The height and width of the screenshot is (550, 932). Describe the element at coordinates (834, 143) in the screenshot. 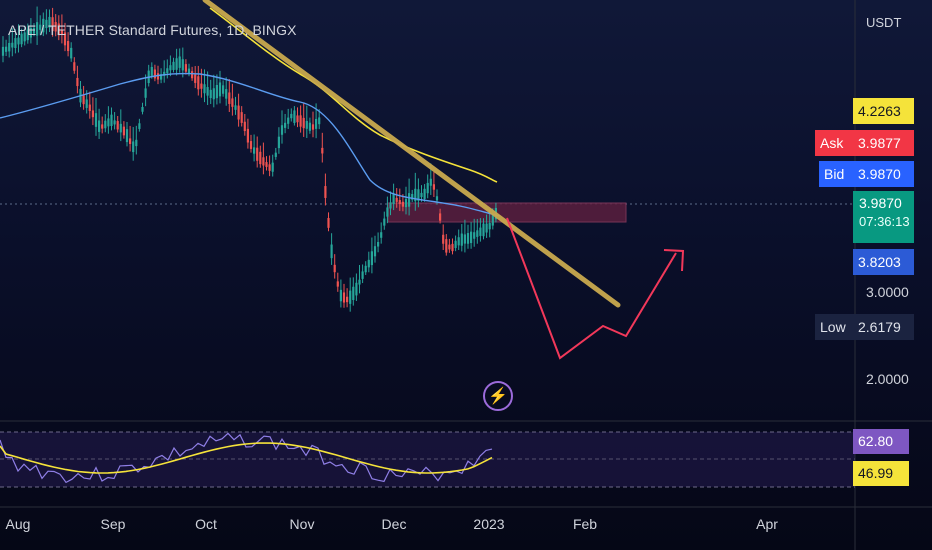

I see `ask-label-tag: Ask` at that location.